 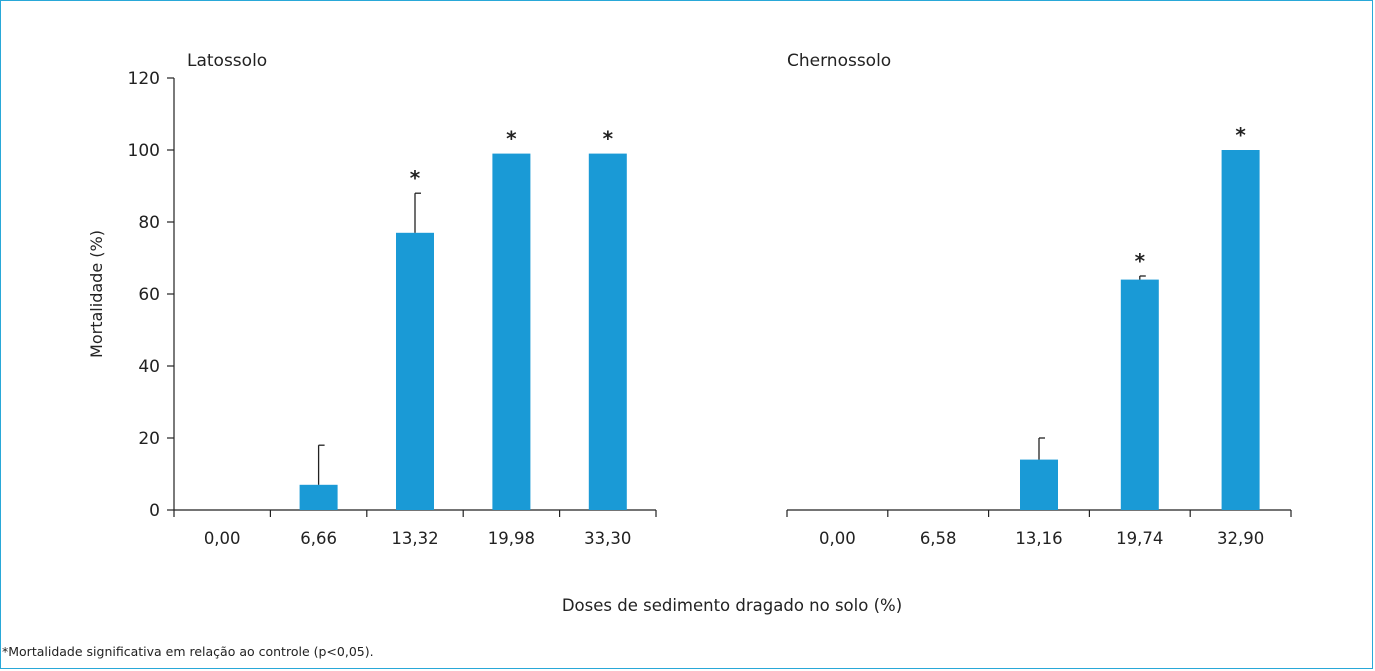 I want to click on x-tick-label: 13,16, so click(x=1038, y=538).